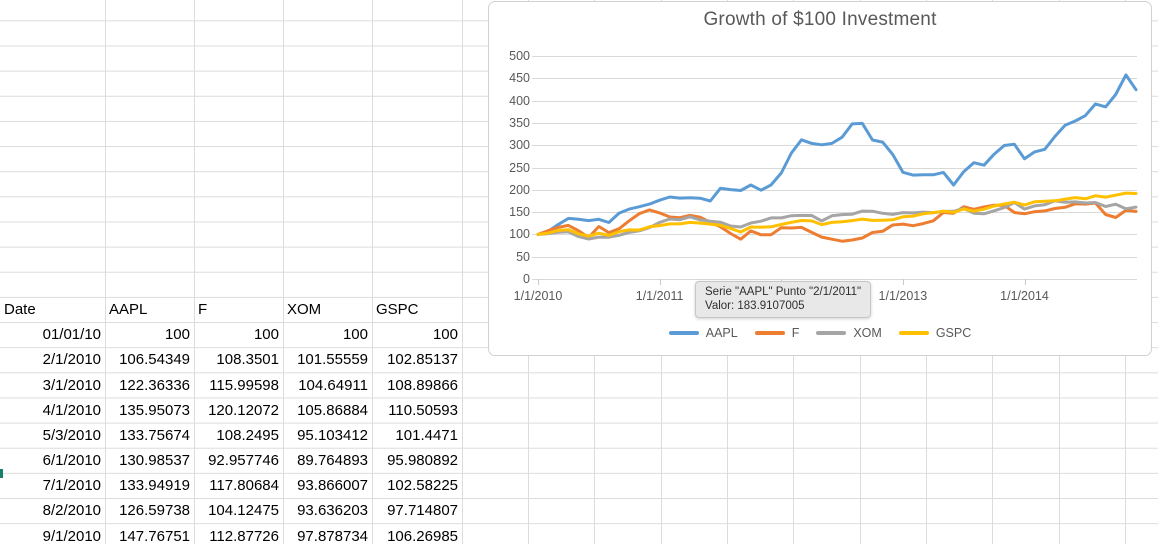 This screenshot has height=549, width=1158. I want to click on table-cell: 133.75674, so click(154, 435).